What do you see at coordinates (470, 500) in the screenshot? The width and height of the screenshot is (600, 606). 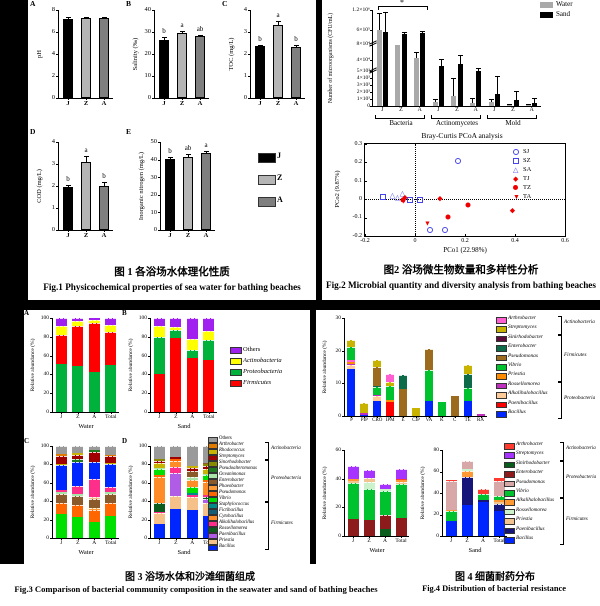 I see `plot-area: 0 20 40 60 80 J Z A Total Sand` at bounding box center [470, 500].